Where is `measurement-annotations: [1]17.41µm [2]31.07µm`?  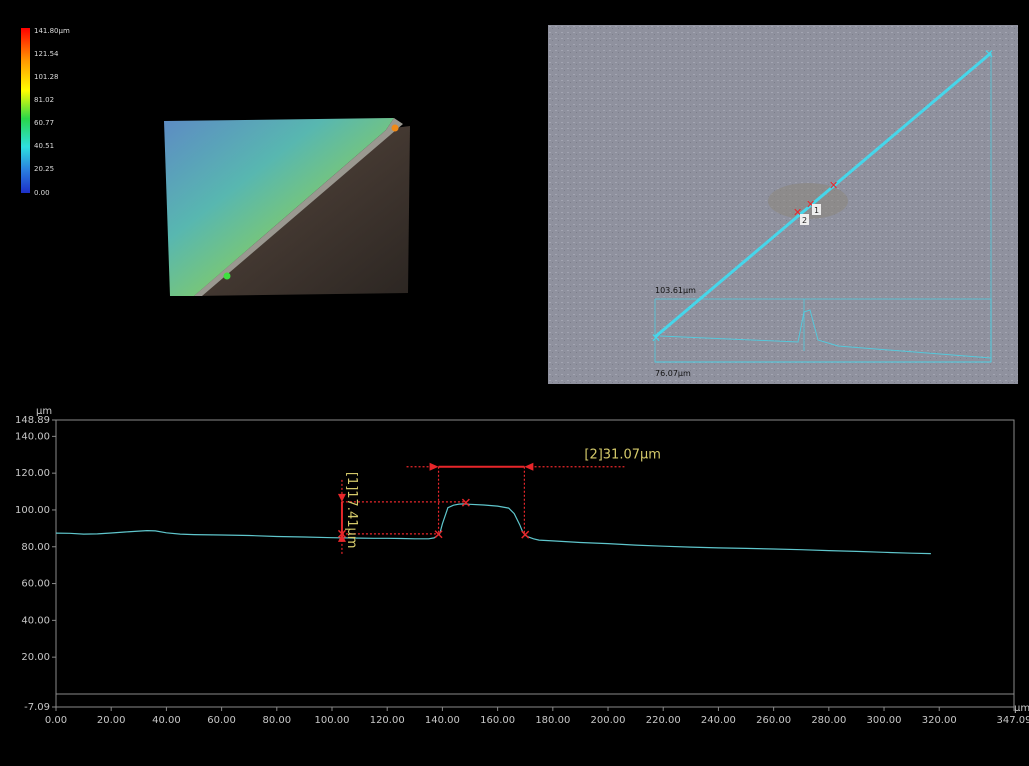 measurement-annotations: [1]17.41µm [2]31.07µm is located at coordinates (499, 502).